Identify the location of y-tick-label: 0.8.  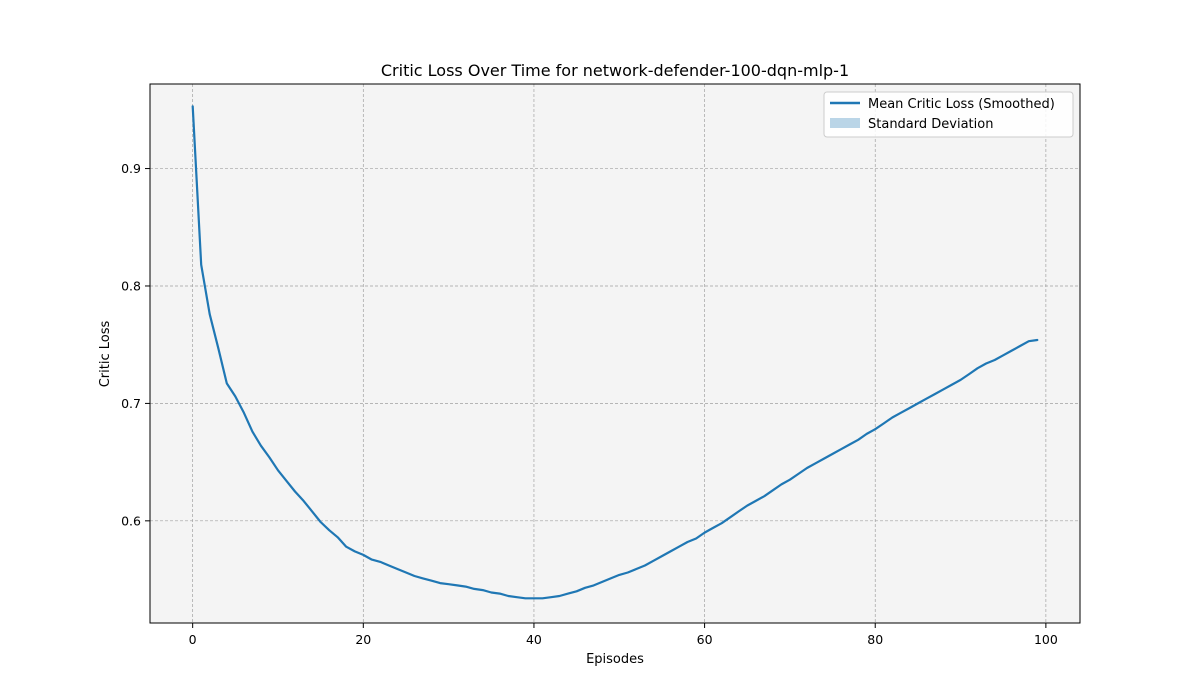
(131, 285).